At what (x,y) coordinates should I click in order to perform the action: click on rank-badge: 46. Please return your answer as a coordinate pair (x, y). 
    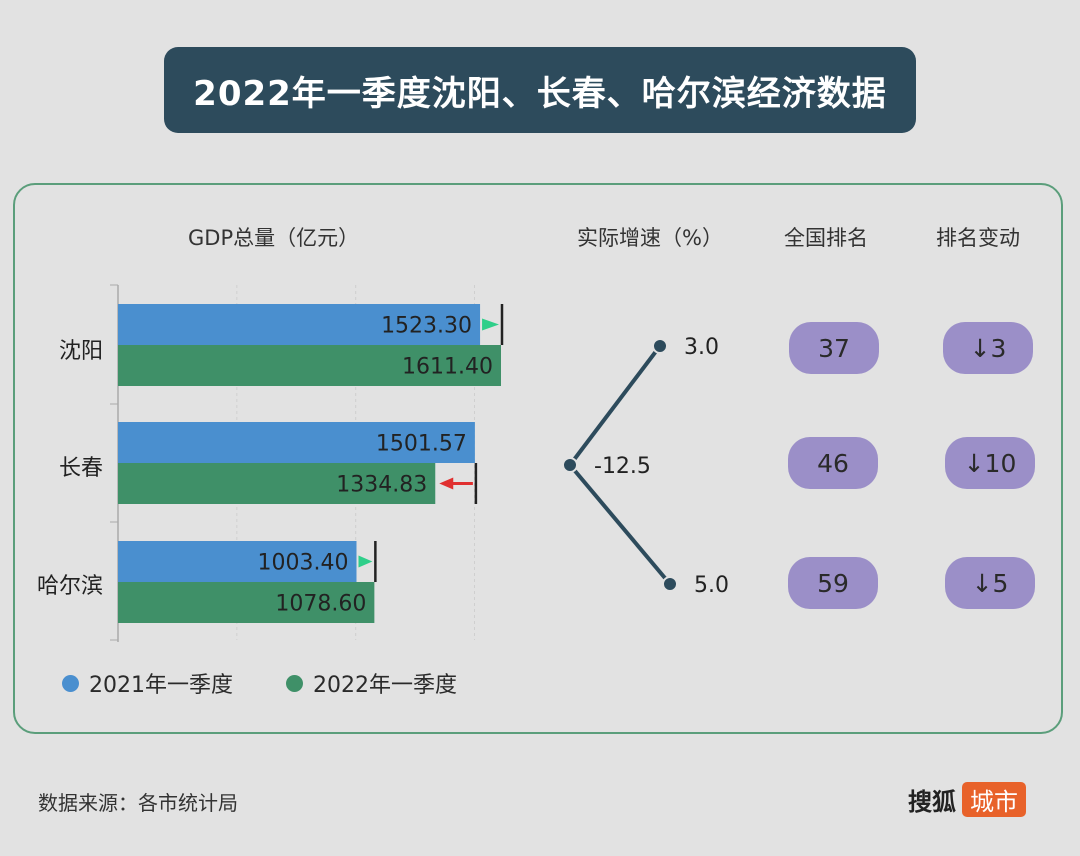
    Looking at the image, I should click on (833, 463).